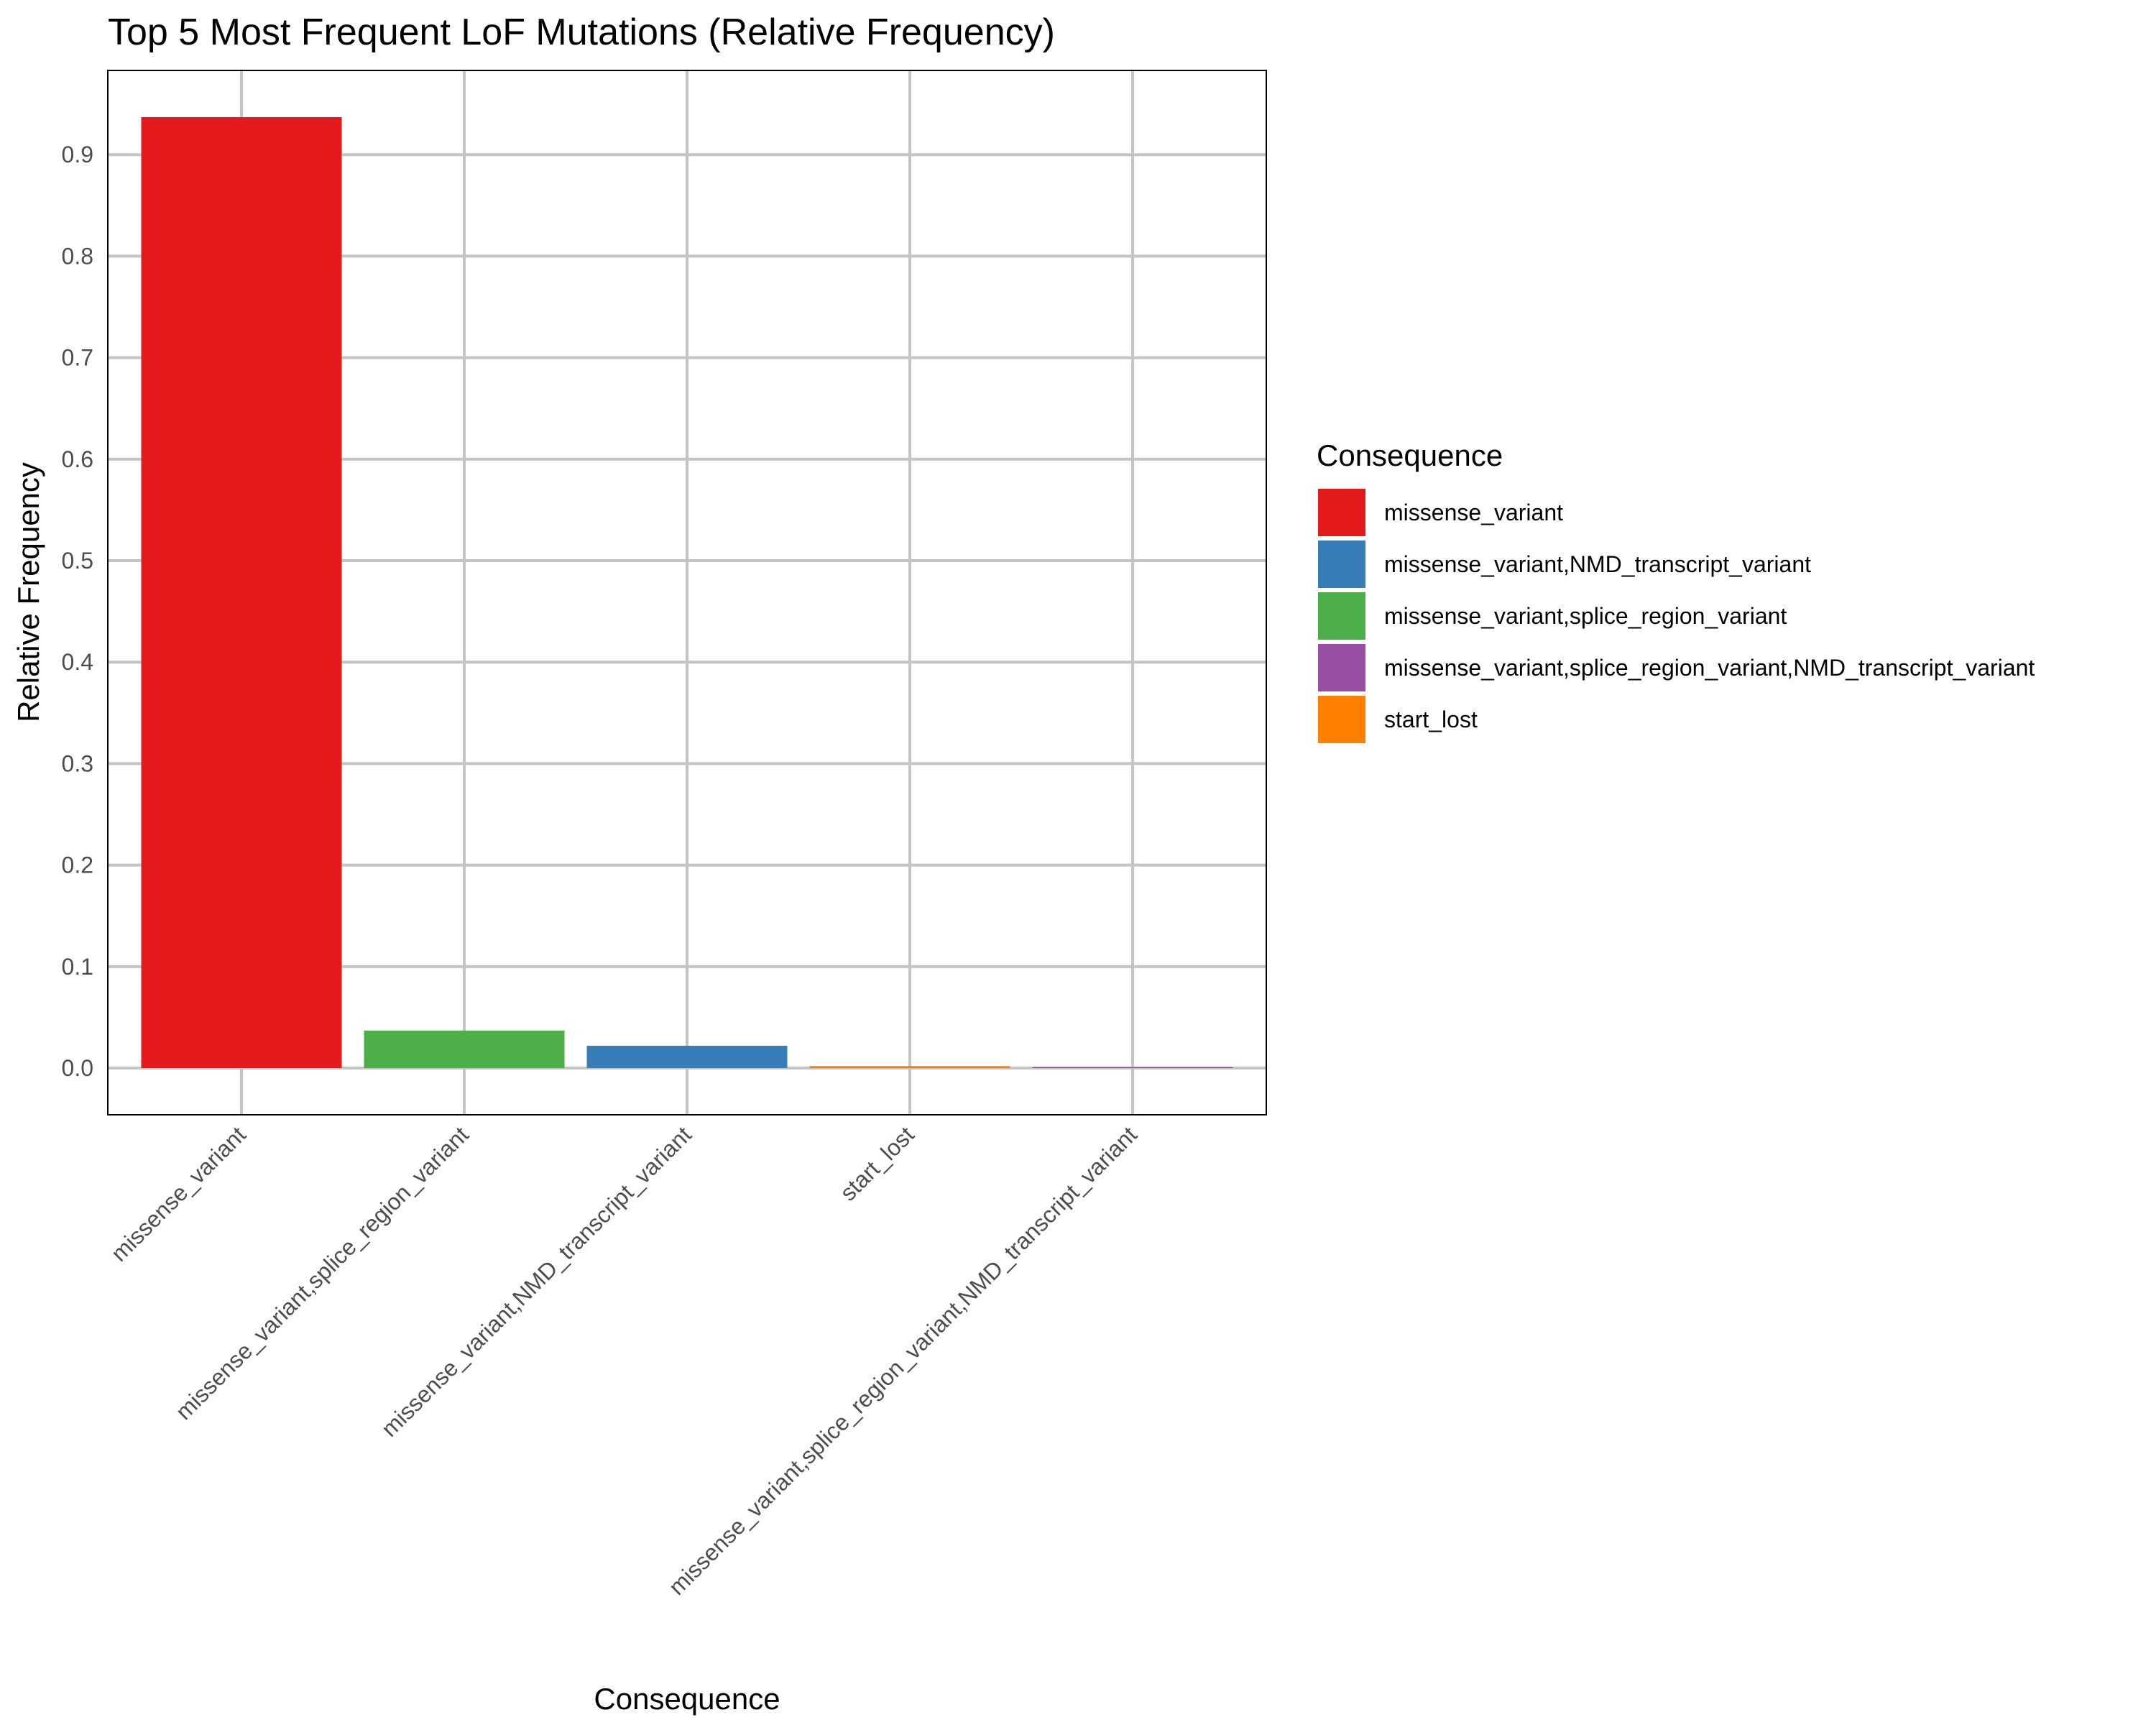 The image size is (2156, 1725). I want to click on y-tick-label: 0.3, so click(77, 763).